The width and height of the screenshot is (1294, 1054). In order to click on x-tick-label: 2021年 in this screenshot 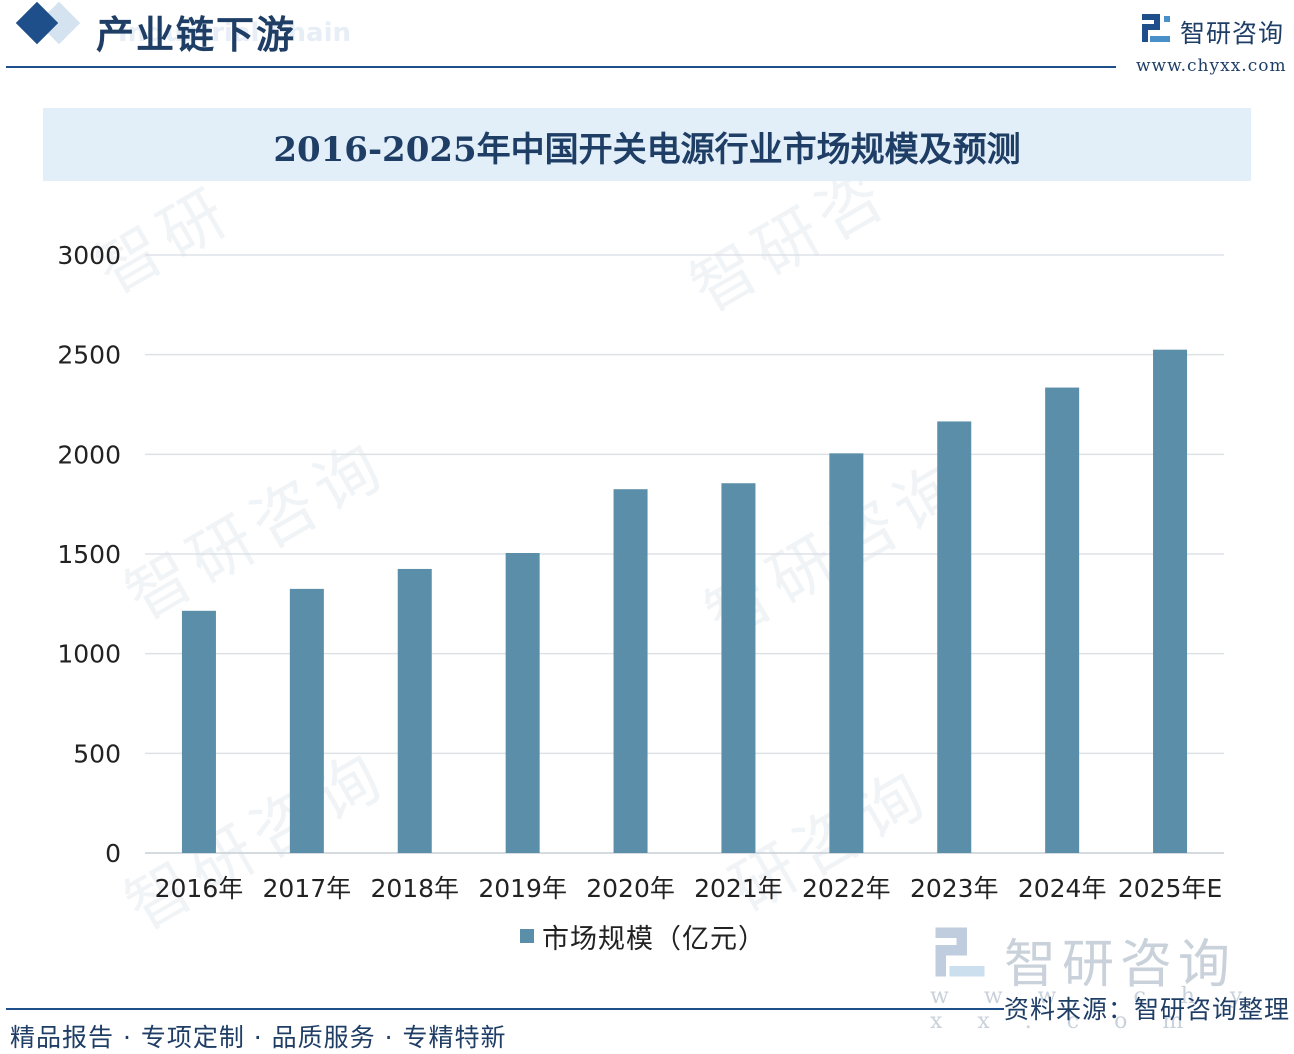, I will do `click(738, 888)`.